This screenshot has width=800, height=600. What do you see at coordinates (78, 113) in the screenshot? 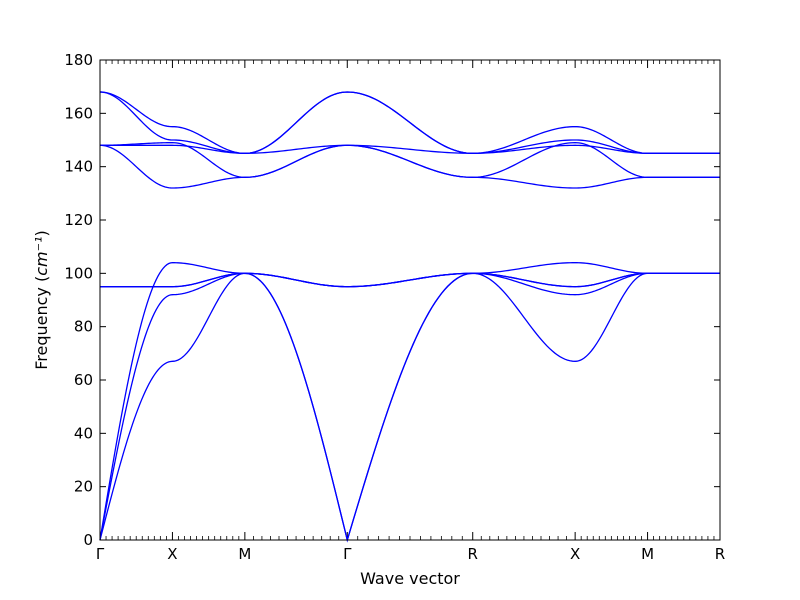
I see `y-tick-label: 160` at bounding box center [78, 113].